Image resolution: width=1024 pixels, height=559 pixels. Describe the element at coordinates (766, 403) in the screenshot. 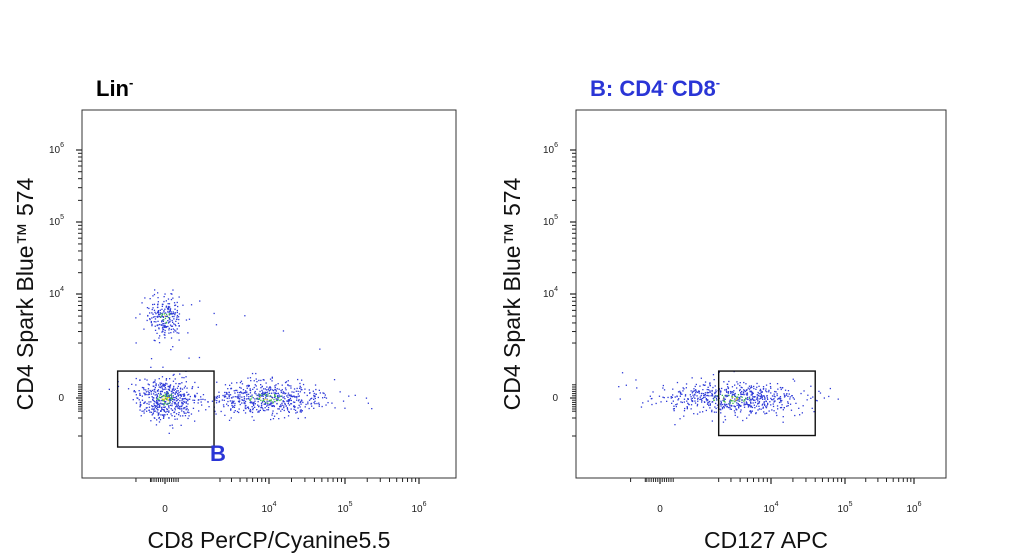

I see `gate-rectangle` at that location.